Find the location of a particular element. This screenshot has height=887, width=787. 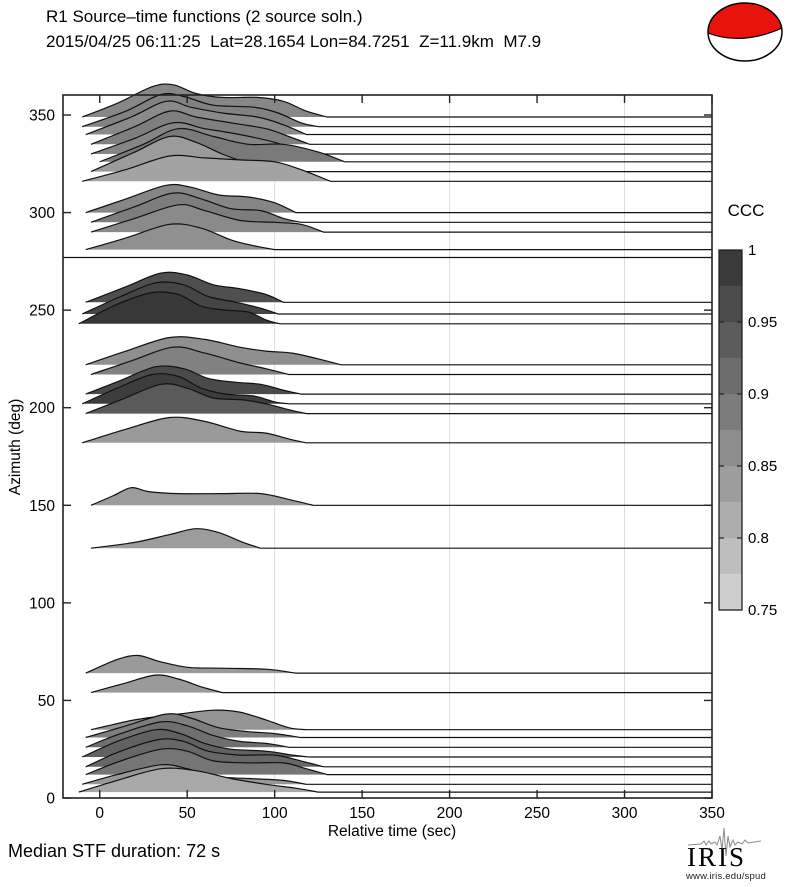

beachball-red-quadrant is located at coordinates (745, 21).